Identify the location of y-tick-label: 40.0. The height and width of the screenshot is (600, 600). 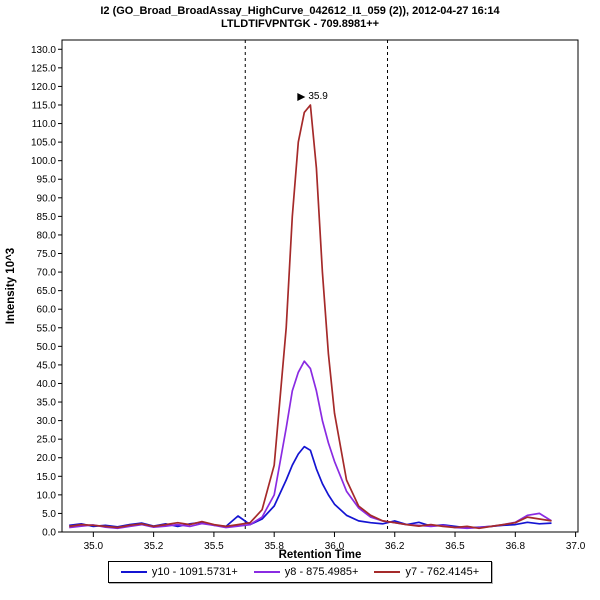
(47, 384).